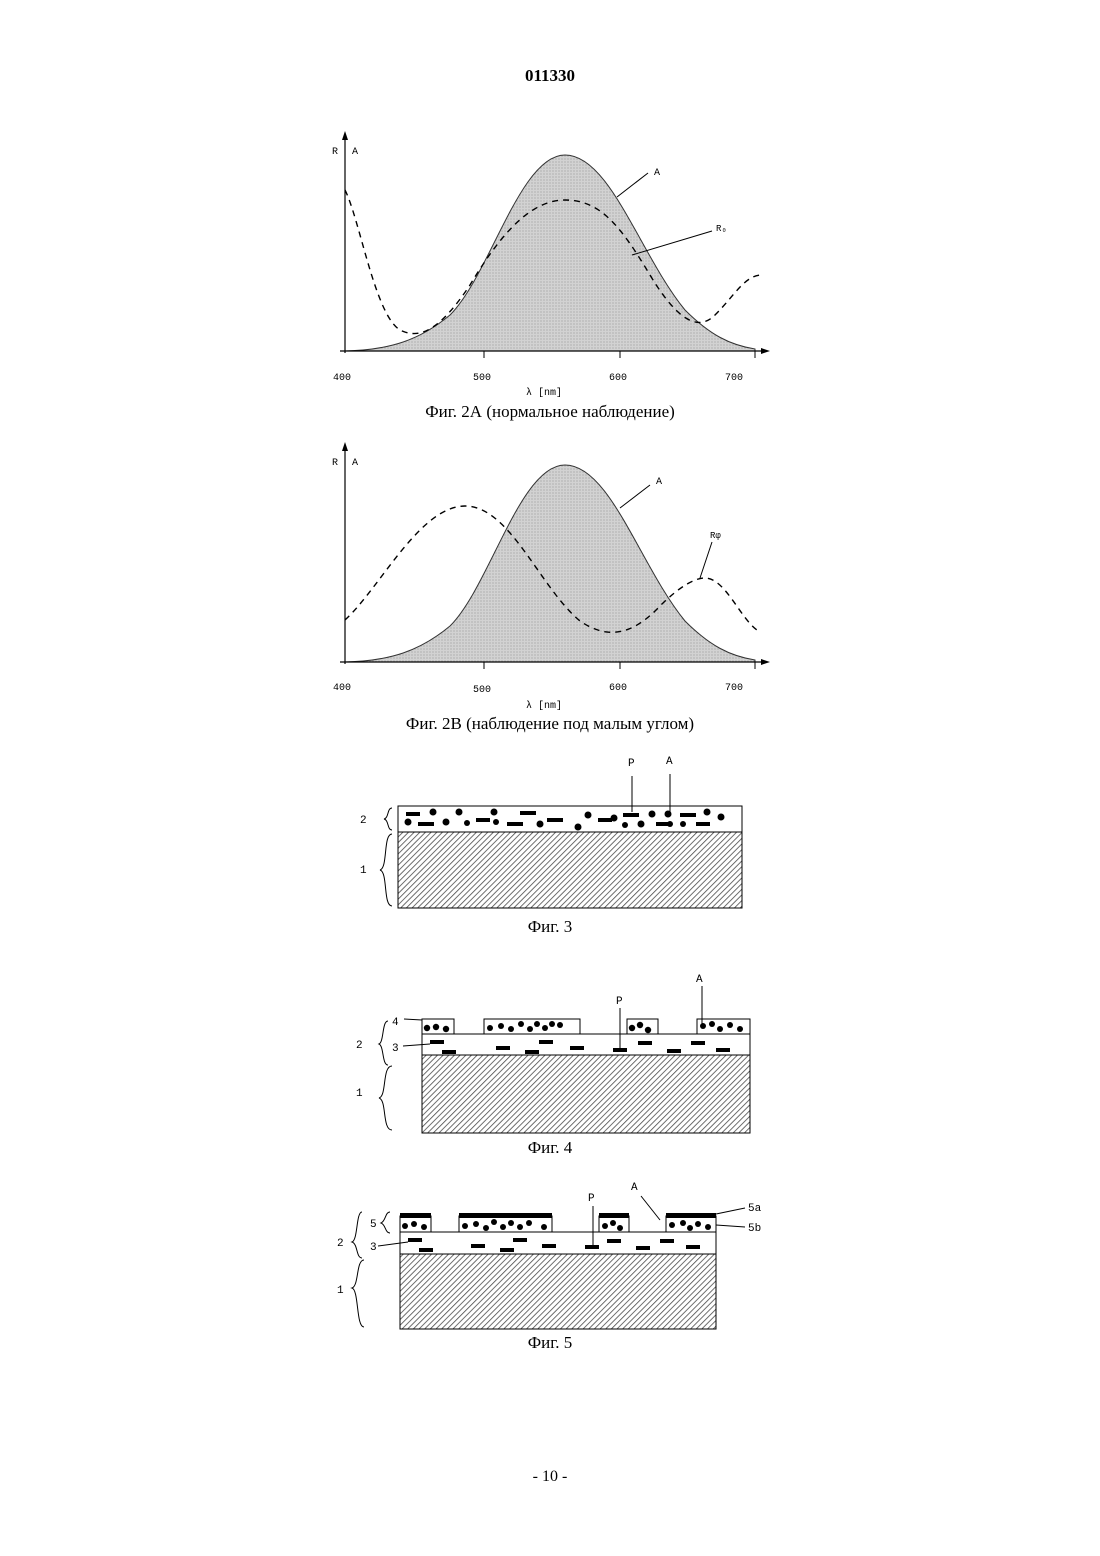 Image resolution: width=1100 pixels, height=1556 pixels. I want to click on curve-label-rphi: Rφ, so click(715, 536).